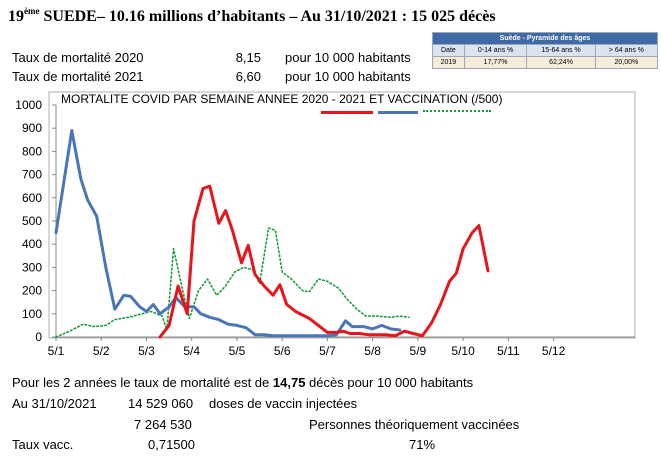 The width and height of the screenshot is (661, 456). What do you see at coordinates (561, 62) in the screenshot?
I see `pyramid-cell-15-64: 62,24%` at bounding box center [561, 62].